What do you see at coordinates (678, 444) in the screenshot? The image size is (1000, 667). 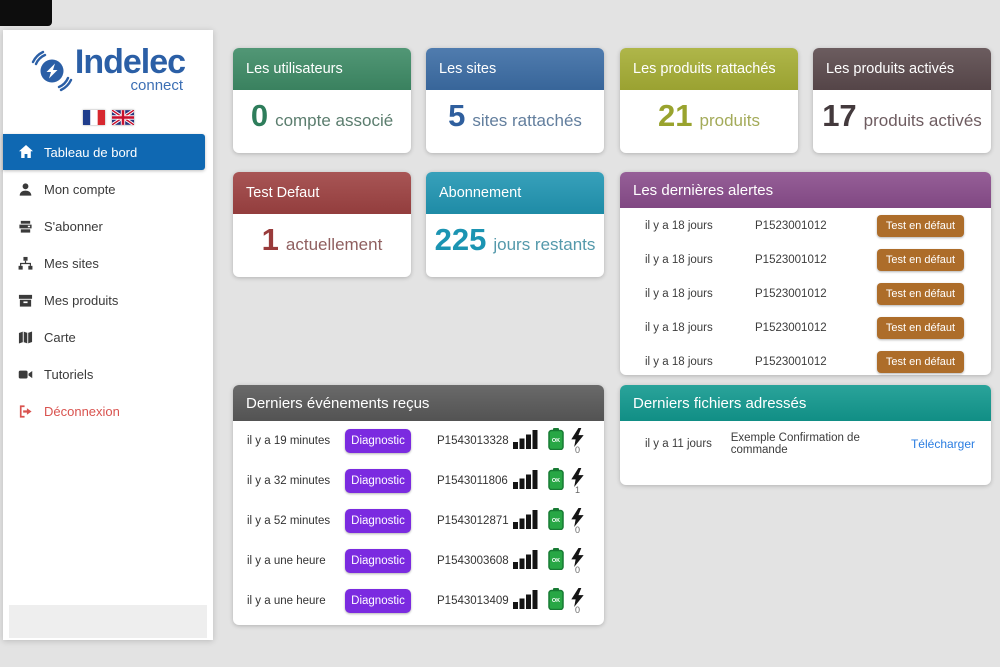 I see `file-time: il y a 11 jours` at bounding box center [678, 444].